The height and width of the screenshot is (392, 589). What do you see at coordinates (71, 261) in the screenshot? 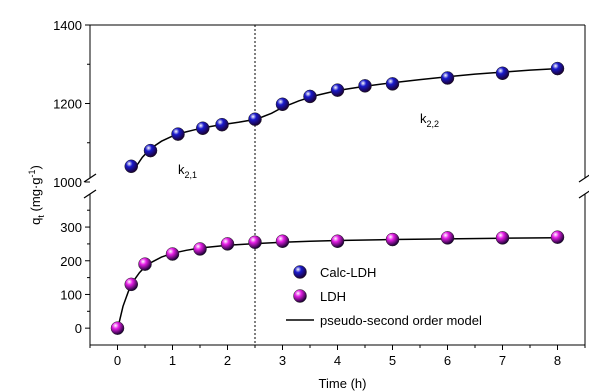
I see `y-tick-label-lower: 200` at bounding box center [71, 261].